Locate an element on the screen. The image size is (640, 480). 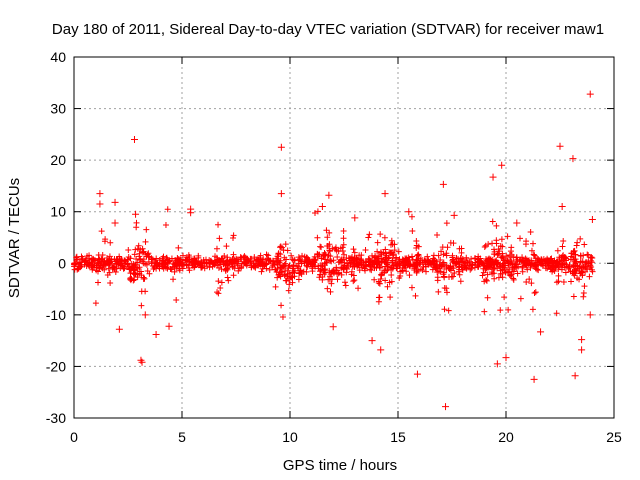
y-tick-label: 10 is located at coordinates (58, 212).